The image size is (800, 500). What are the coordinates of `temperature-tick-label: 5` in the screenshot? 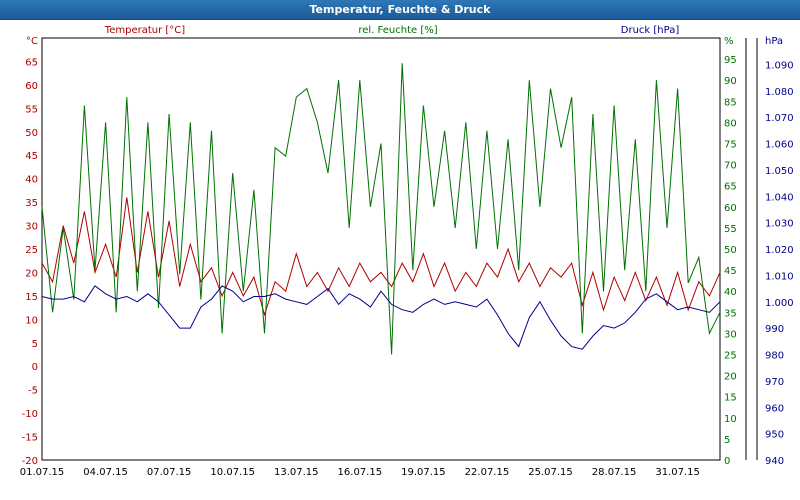 It's located at (35, 344).